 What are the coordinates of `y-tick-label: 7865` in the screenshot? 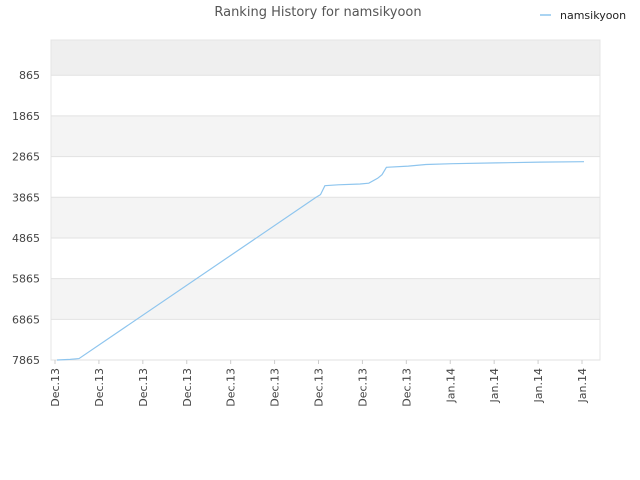 It's located at (26, 360).